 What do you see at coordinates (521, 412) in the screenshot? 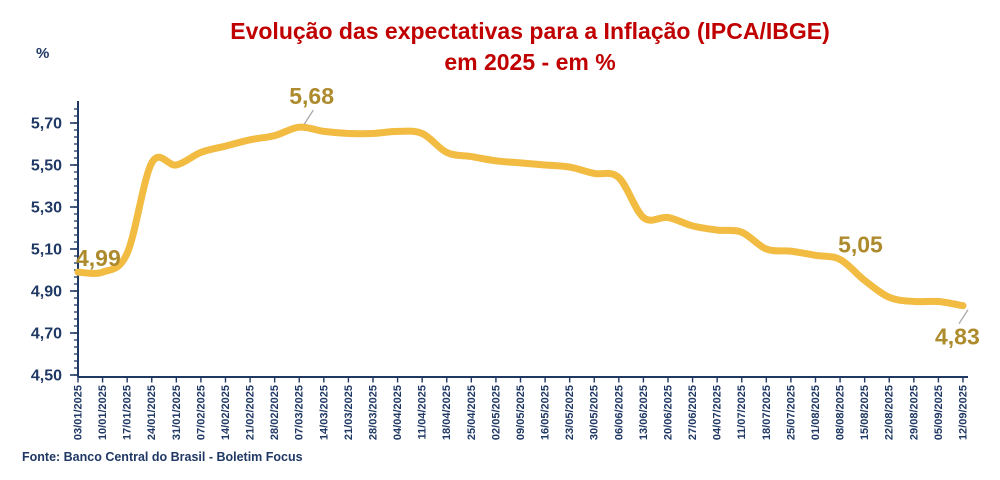
I see `x-tick-label: 09/05/2025` at bounding box center [521, 412].